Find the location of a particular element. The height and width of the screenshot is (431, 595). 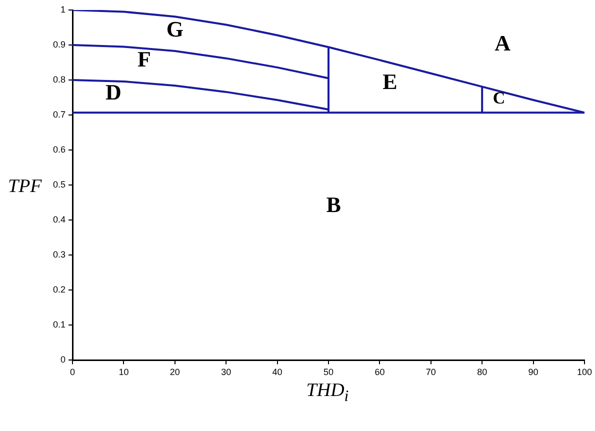

y-tick-label: 0.3 is located at coordinates (59, 255).